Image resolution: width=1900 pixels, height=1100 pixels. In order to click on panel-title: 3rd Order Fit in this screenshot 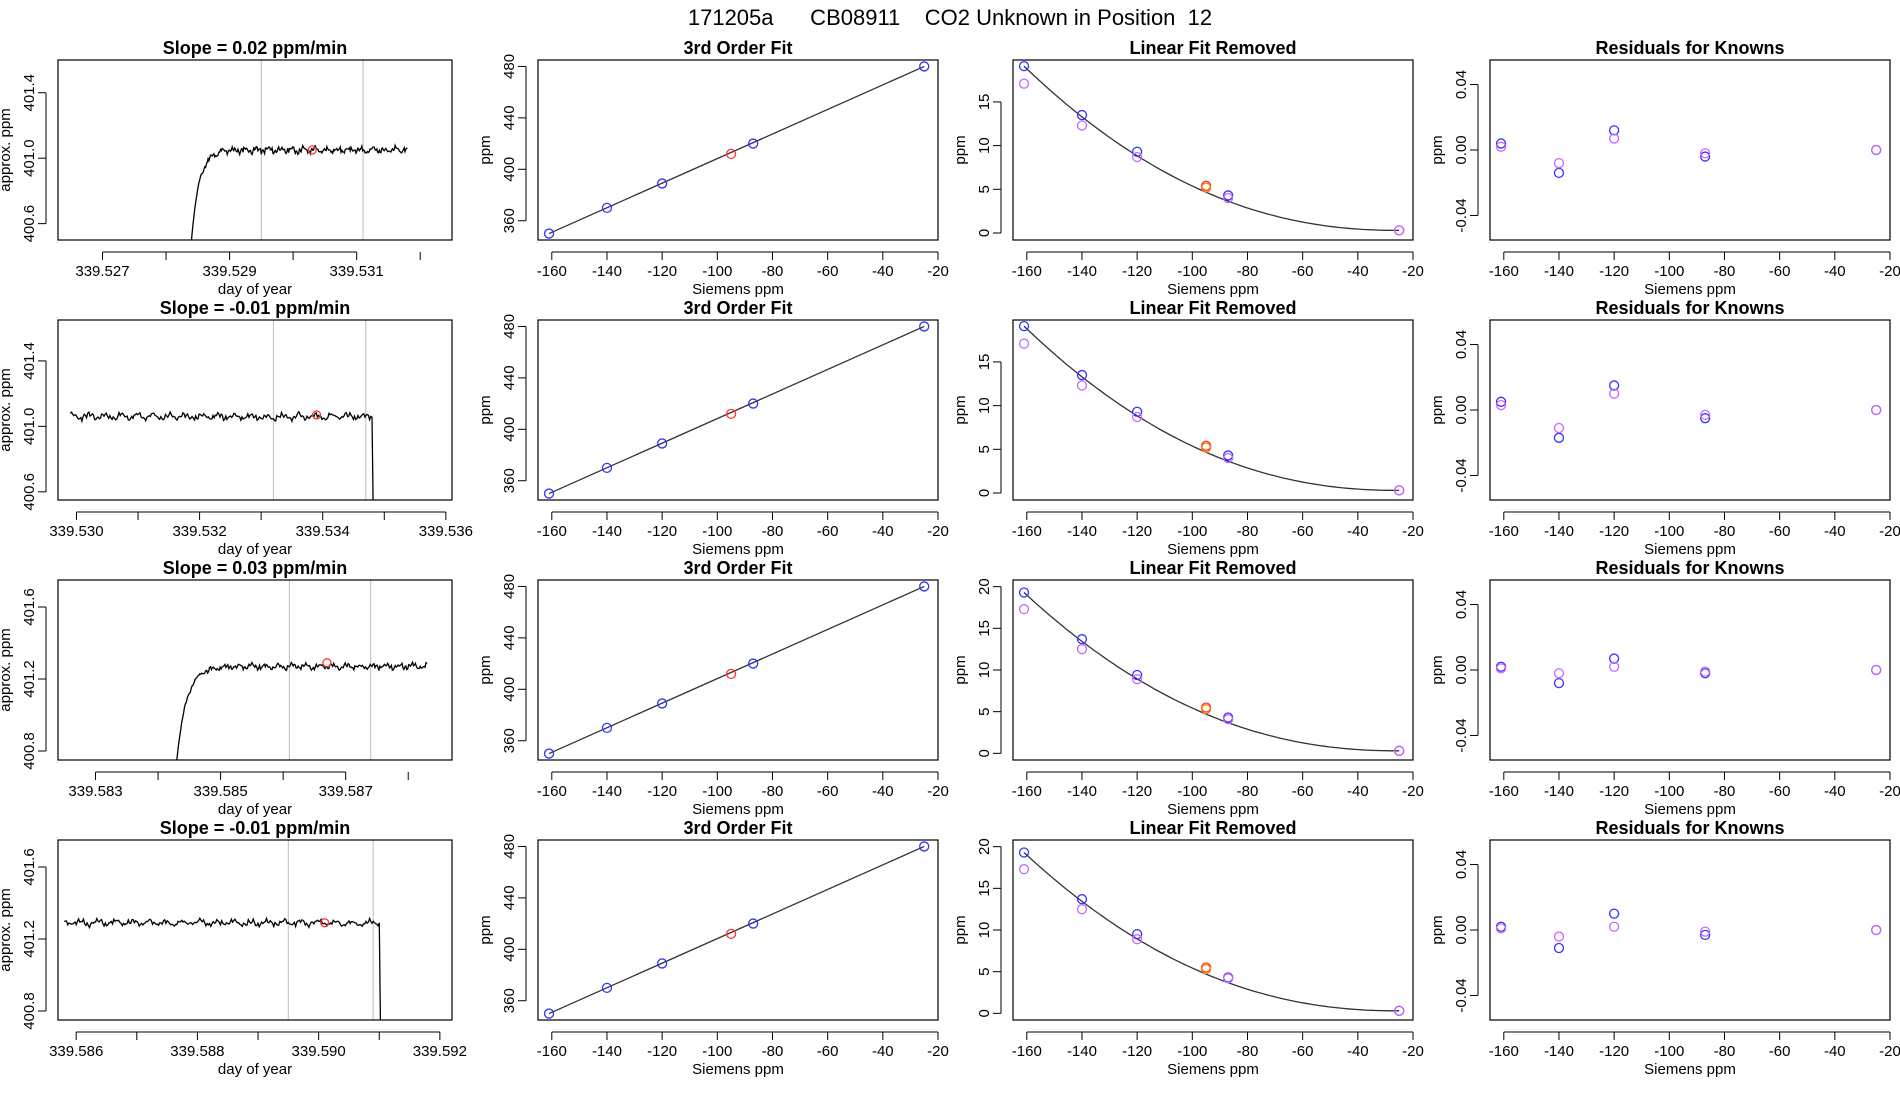, I will do `click(737, 828)`.